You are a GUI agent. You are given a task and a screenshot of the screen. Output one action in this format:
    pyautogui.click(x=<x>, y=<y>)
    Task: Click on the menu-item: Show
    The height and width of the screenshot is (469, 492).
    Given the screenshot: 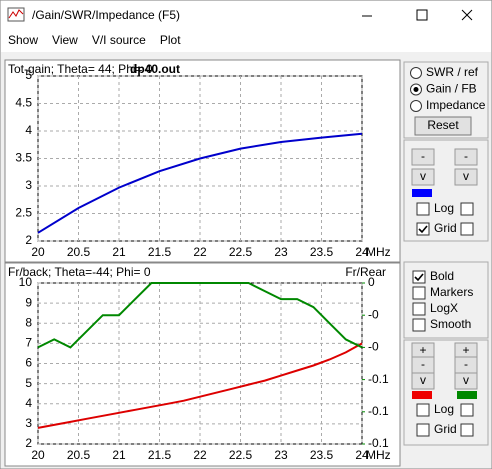 What is the action you would take?
    pyautogui.click(x=23, y=40)
    